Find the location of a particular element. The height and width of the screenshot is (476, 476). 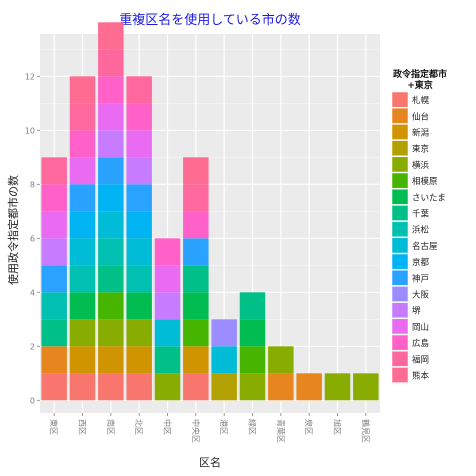

legend-title-line: +東京 is located at coordinates (420, 85).